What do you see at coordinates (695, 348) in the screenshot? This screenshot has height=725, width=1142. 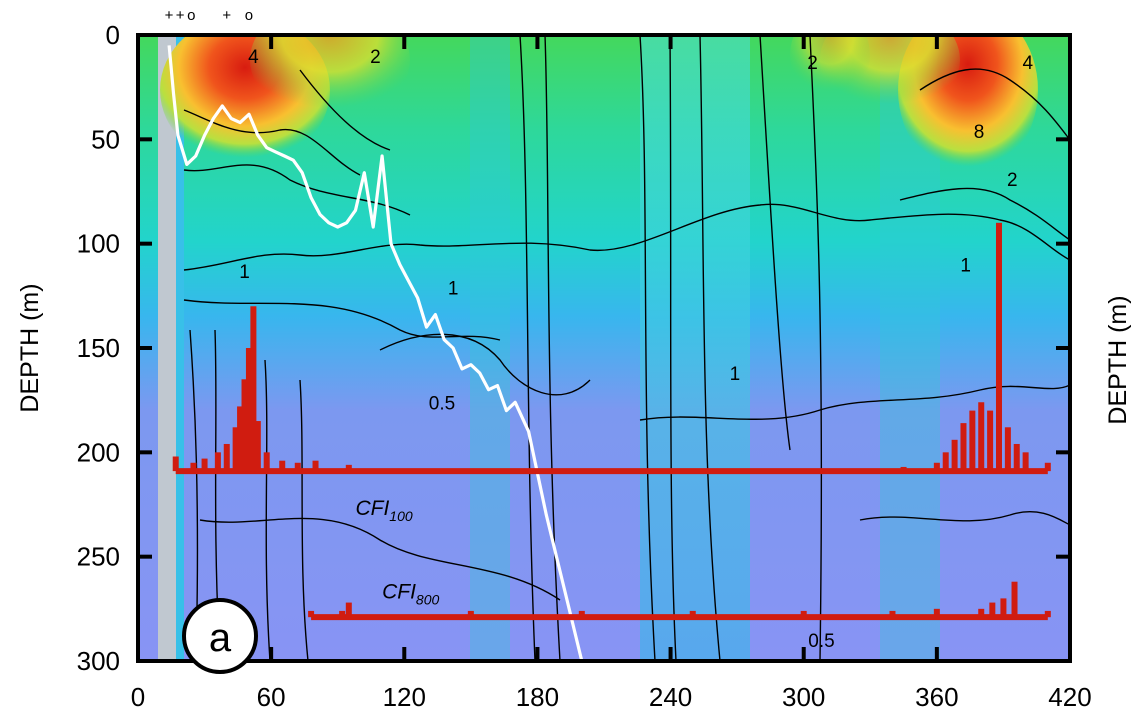 I see `field-stripe` at bounding box center [695, 348].